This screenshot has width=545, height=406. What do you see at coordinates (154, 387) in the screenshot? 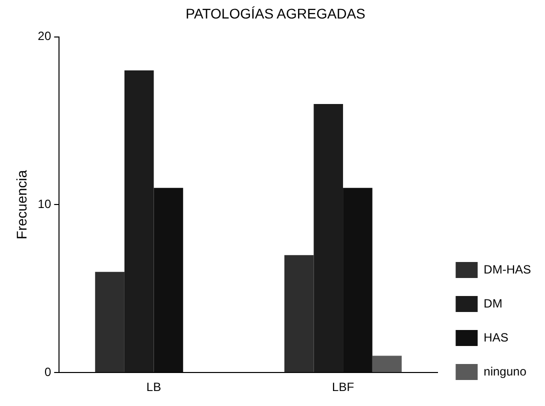
I see `x-tick-label: LB` at bounding box center [154, 387].